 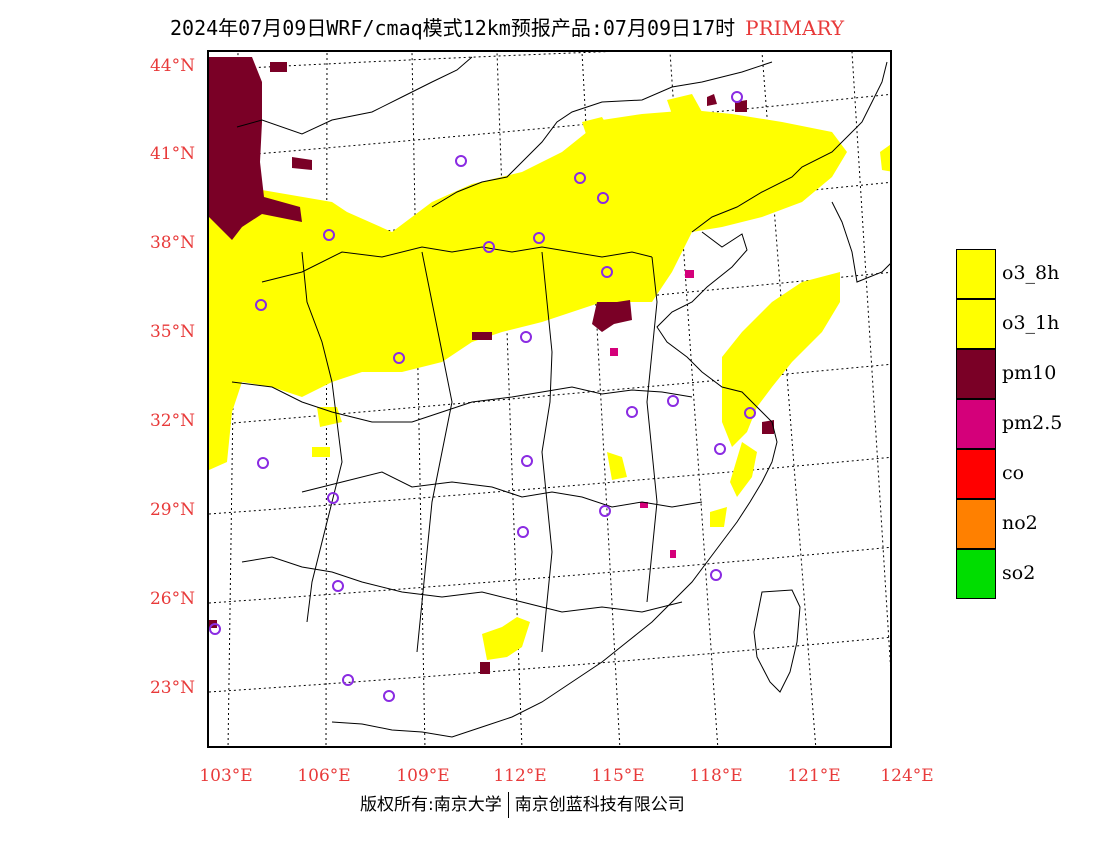 I want to click on legend-item-no2: no2, so click(x=1026, y=524).